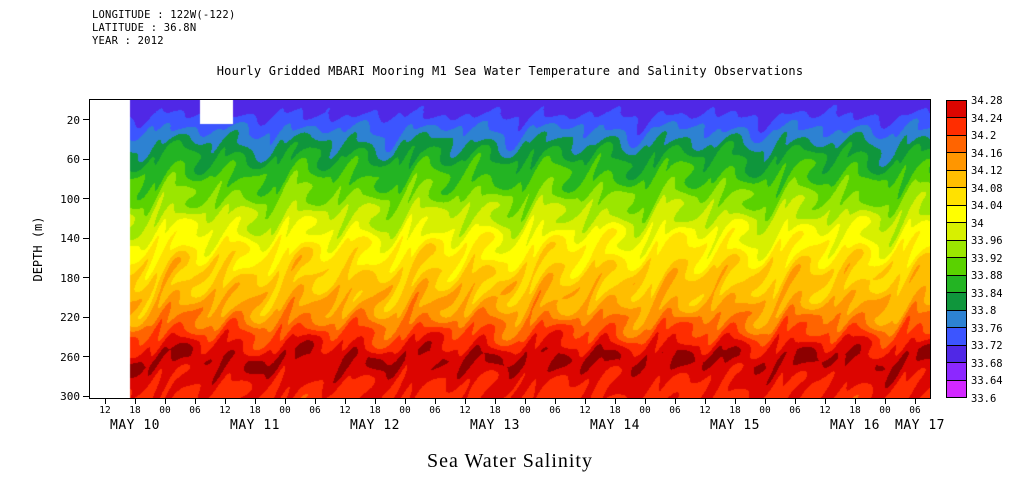 Image resolution: width=1009 pixels, height=504 pixels. What do you see at coordinates (977, 223) in the screenshot?
I see `colorbar-tick-label: 34` at bounding box center [977, 223].